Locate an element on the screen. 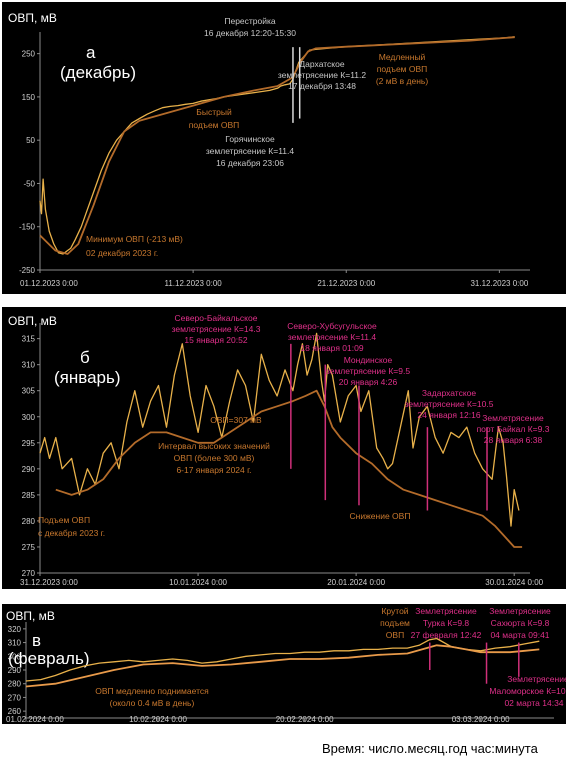 The width and height of the screenshot is (568, 765). annotation-text: 6-17 января 2024 г. is located at coordinates (213, 470).